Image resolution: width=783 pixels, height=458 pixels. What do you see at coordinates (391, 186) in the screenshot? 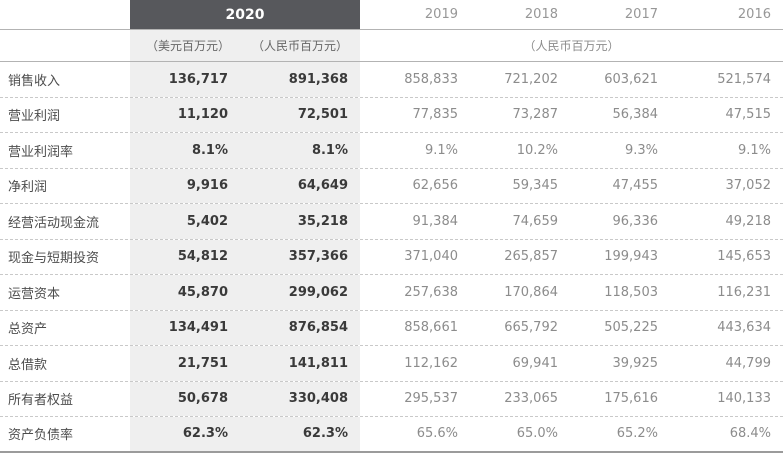
I see `table-row: 净利润 9,916 64,649 62,656 59,345 47,455 37,052` at bounding box center [391, 186].